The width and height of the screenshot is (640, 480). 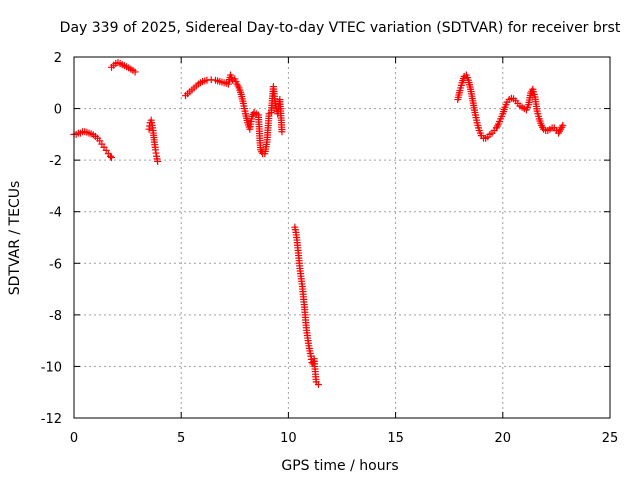 I want to click on y-axis-label: SDTVAR / TECUs, so click(x=15, y=238).